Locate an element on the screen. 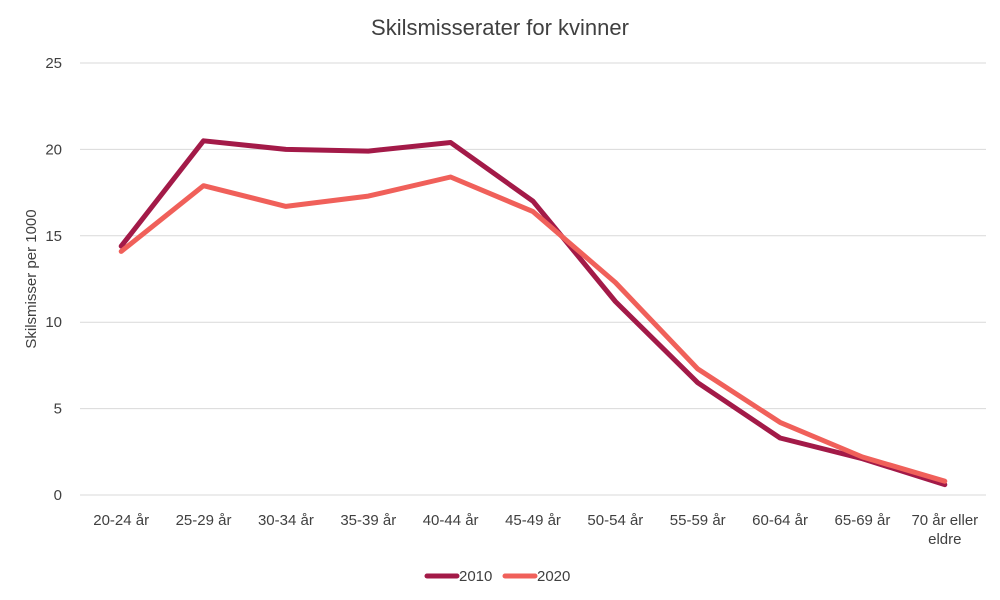 The image size is (1000, 600). y-tick-label: 15 is located at coordinates (53, 236).